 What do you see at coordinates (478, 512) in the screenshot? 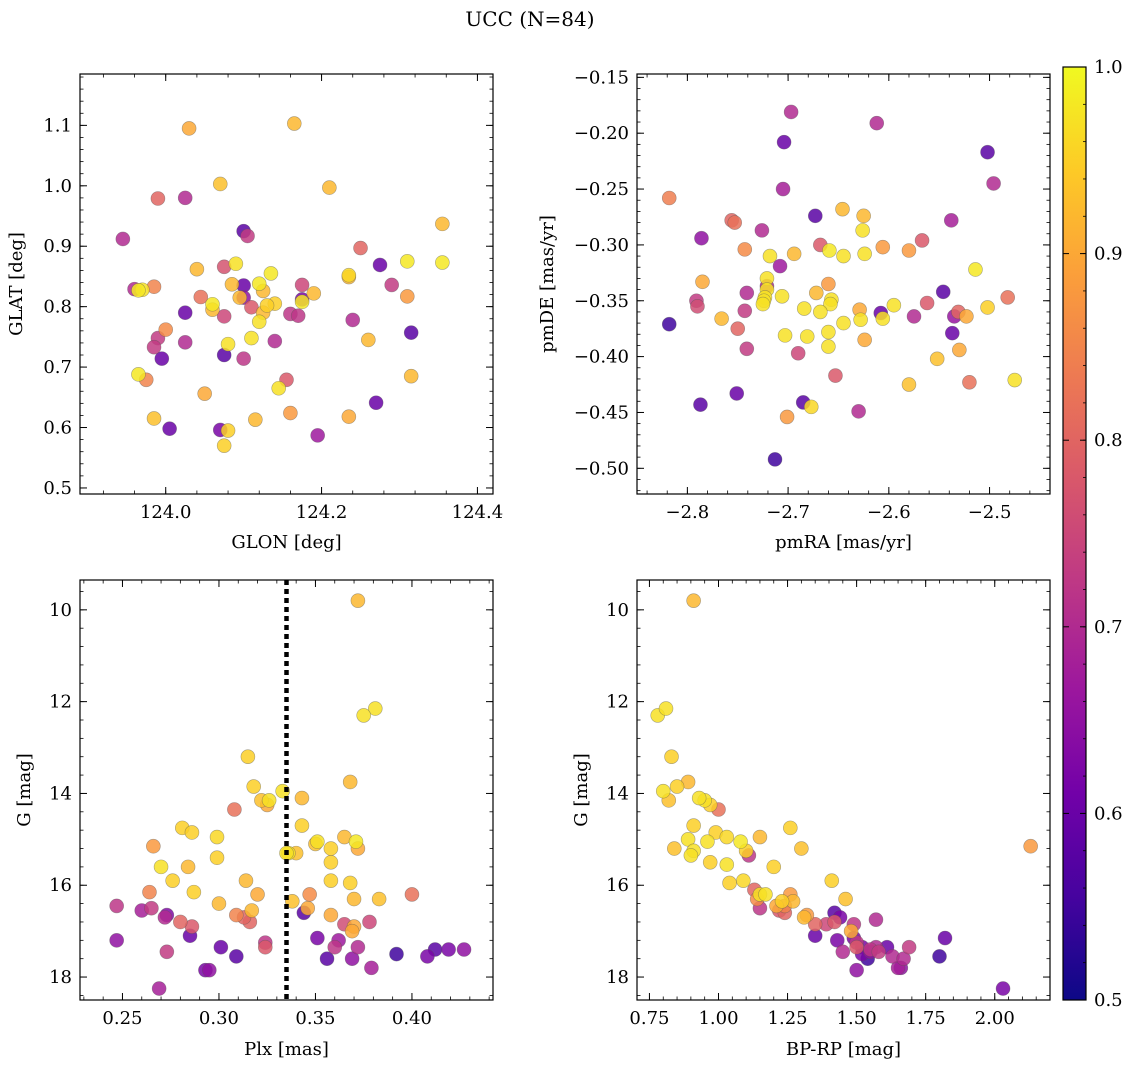
I see `x-tick-label: 124.4` at bounding box center [478, 512].